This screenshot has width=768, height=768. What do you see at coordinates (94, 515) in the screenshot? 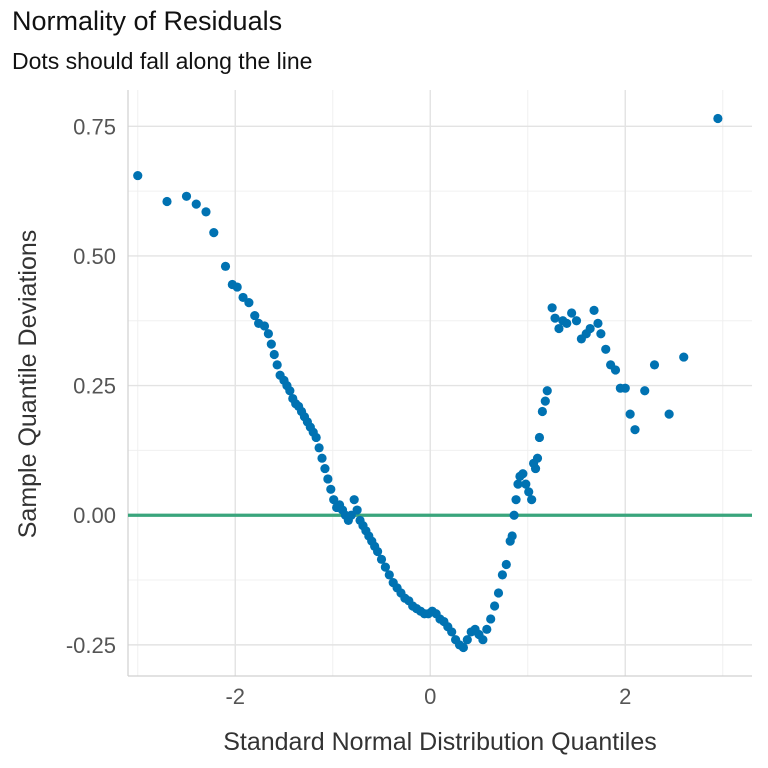
I see `y-tick-label: 0.00` at bounding box center [94, 515].